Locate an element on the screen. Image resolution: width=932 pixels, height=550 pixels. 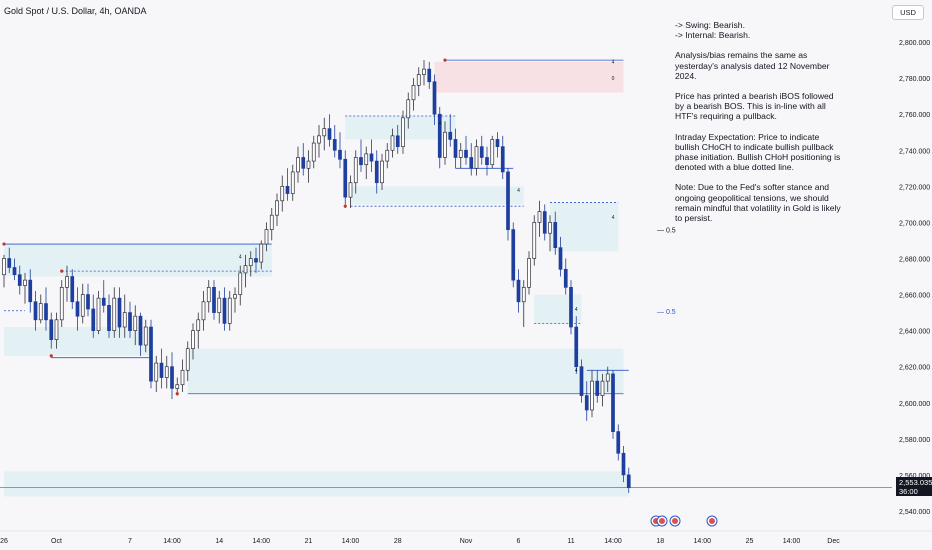
currency-button: USD is located at coordinates (908, 12).